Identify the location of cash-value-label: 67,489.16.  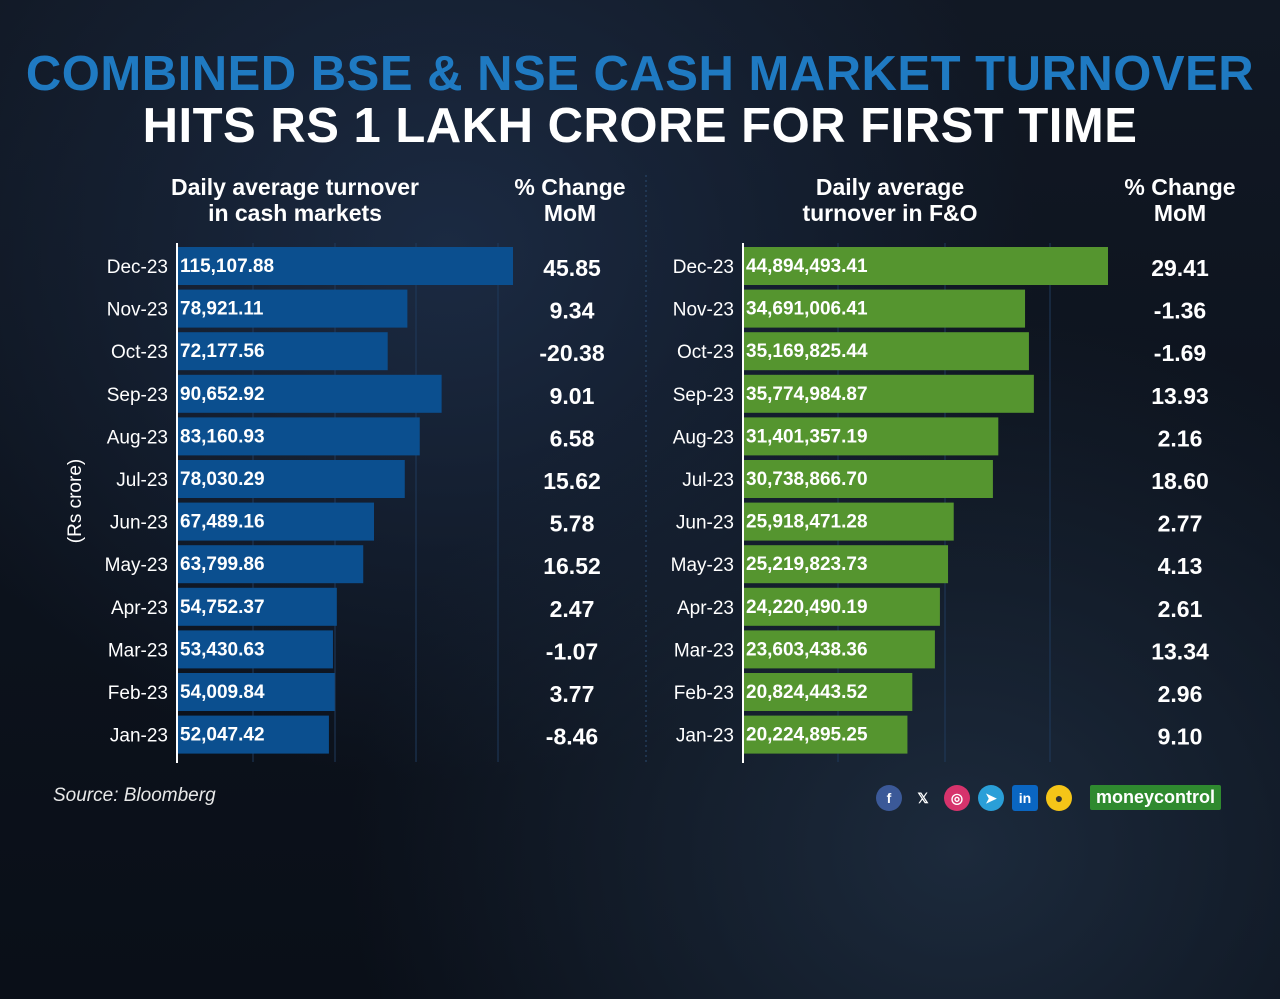
(222, 522).